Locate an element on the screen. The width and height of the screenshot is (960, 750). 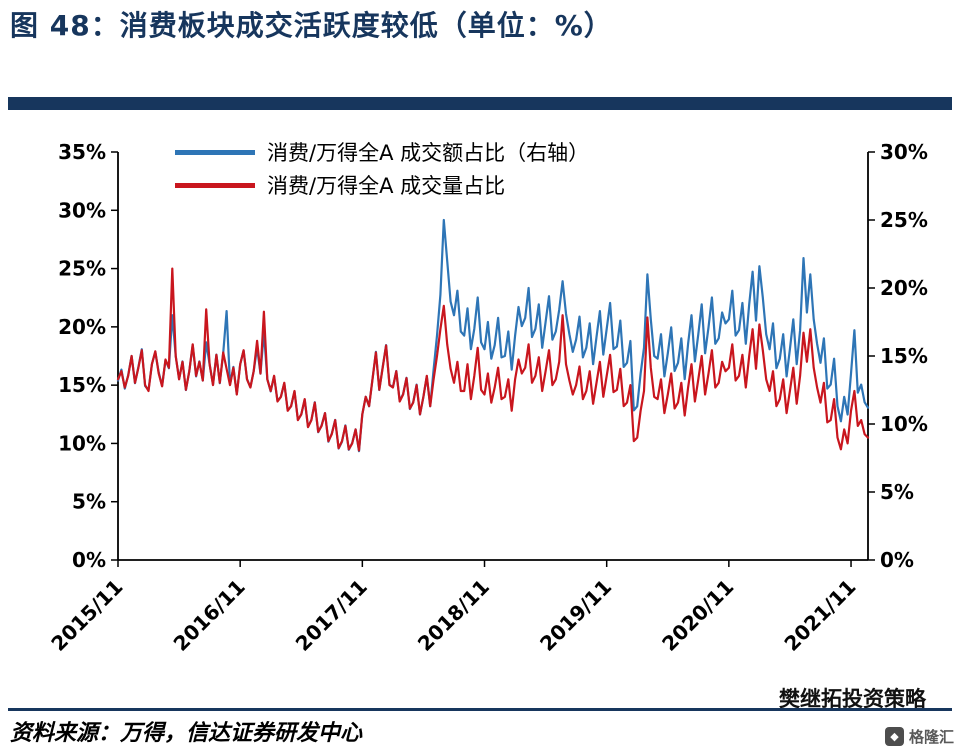
y-left-tick-label: 30% is located at coordinates (82, 210).